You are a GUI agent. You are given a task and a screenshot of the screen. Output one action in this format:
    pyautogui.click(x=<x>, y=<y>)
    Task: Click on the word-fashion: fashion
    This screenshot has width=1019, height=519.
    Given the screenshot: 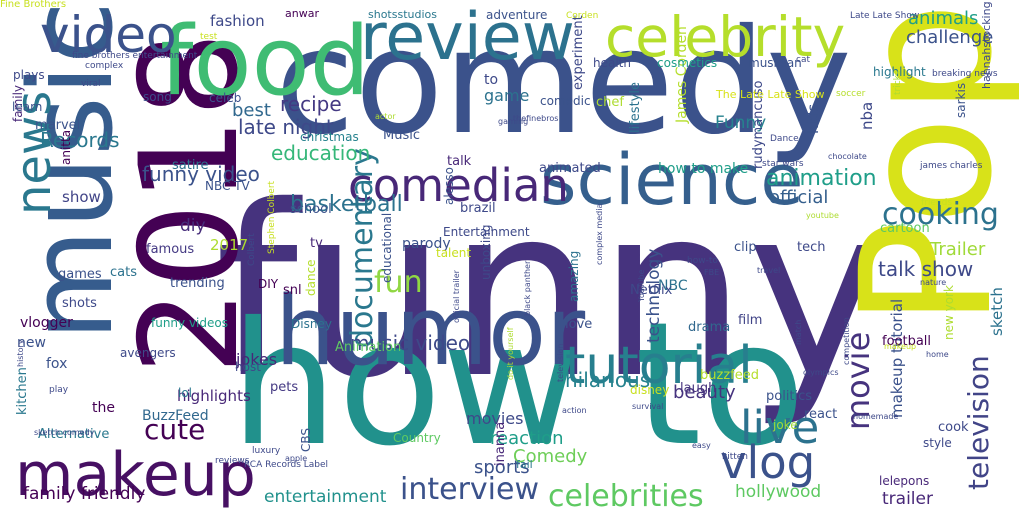 What is the action you would take?
    pyautogui.click(x=237, y=21)
    